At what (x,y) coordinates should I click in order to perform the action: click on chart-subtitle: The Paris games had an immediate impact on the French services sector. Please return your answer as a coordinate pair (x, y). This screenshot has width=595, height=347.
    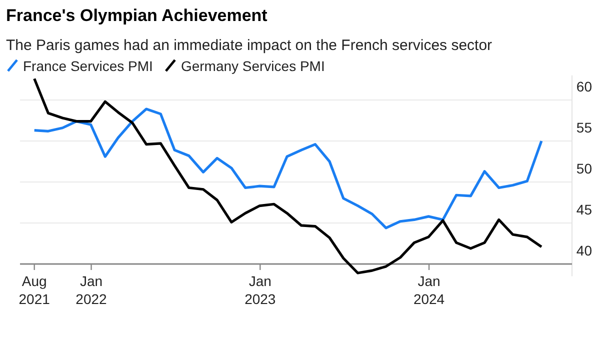
    Looking at the image, I should click on (249, 45).